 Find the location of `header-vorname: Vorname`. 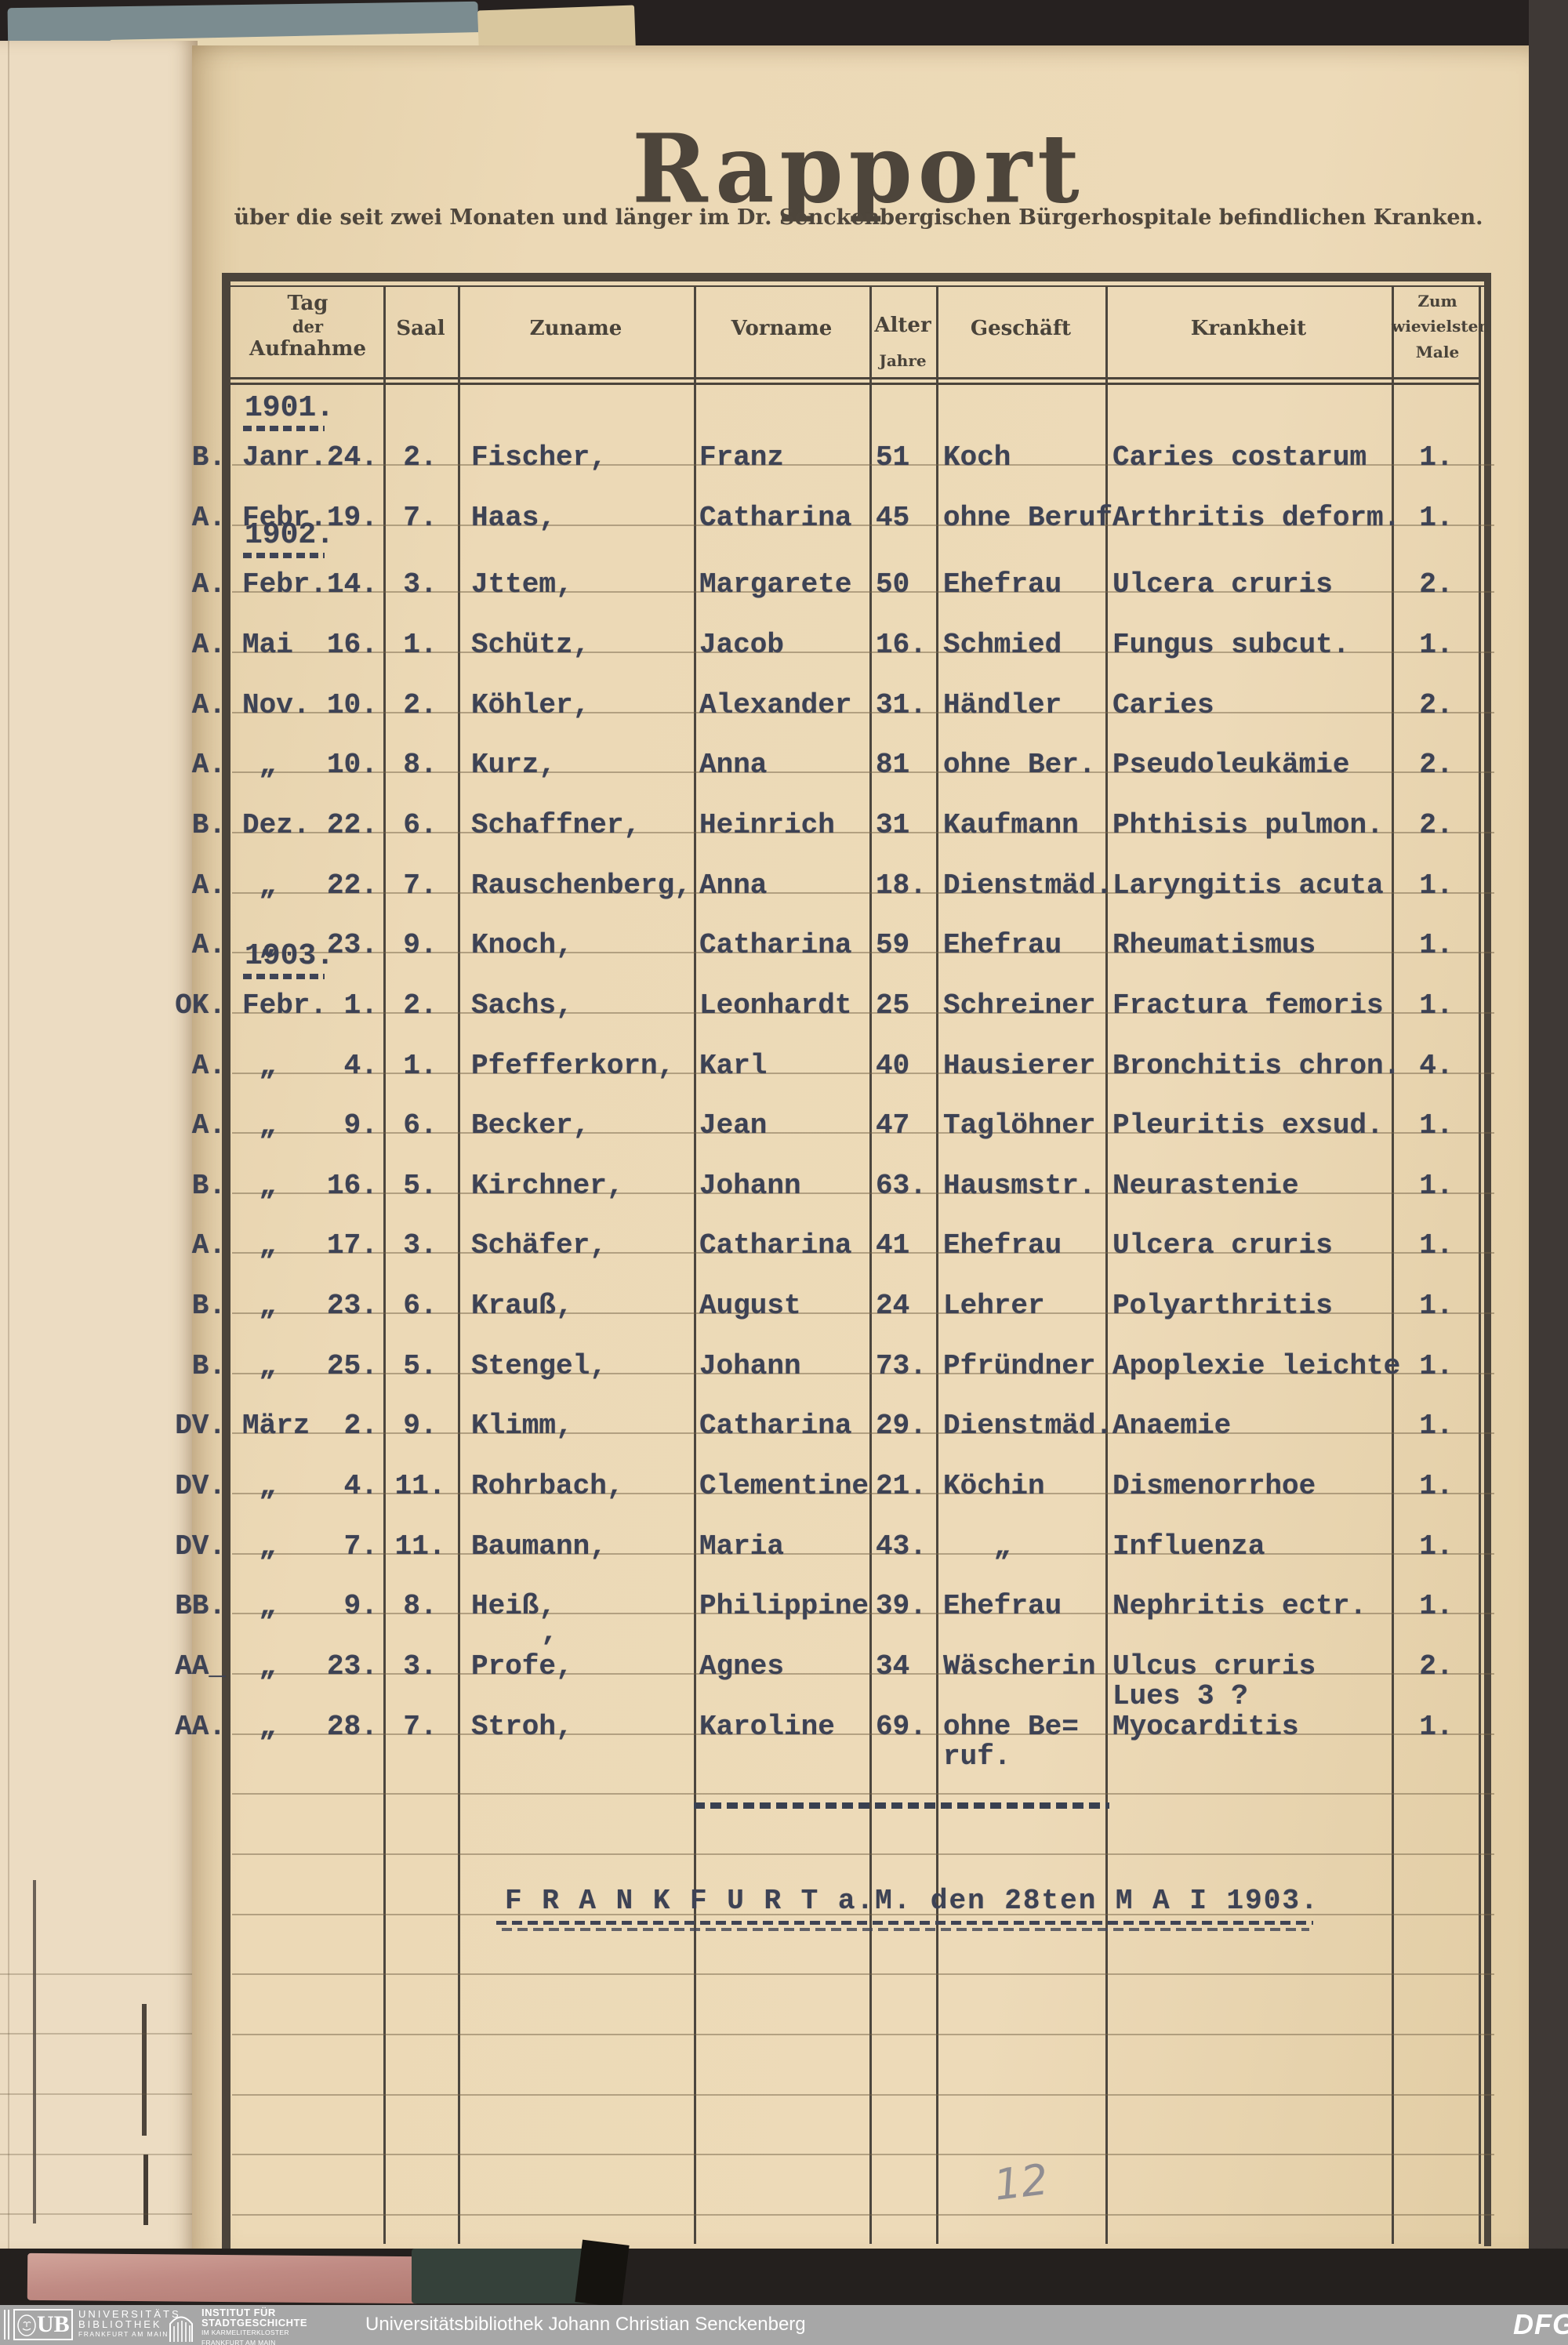

header-vorname: Vorname is located at coordinates (782, 328).